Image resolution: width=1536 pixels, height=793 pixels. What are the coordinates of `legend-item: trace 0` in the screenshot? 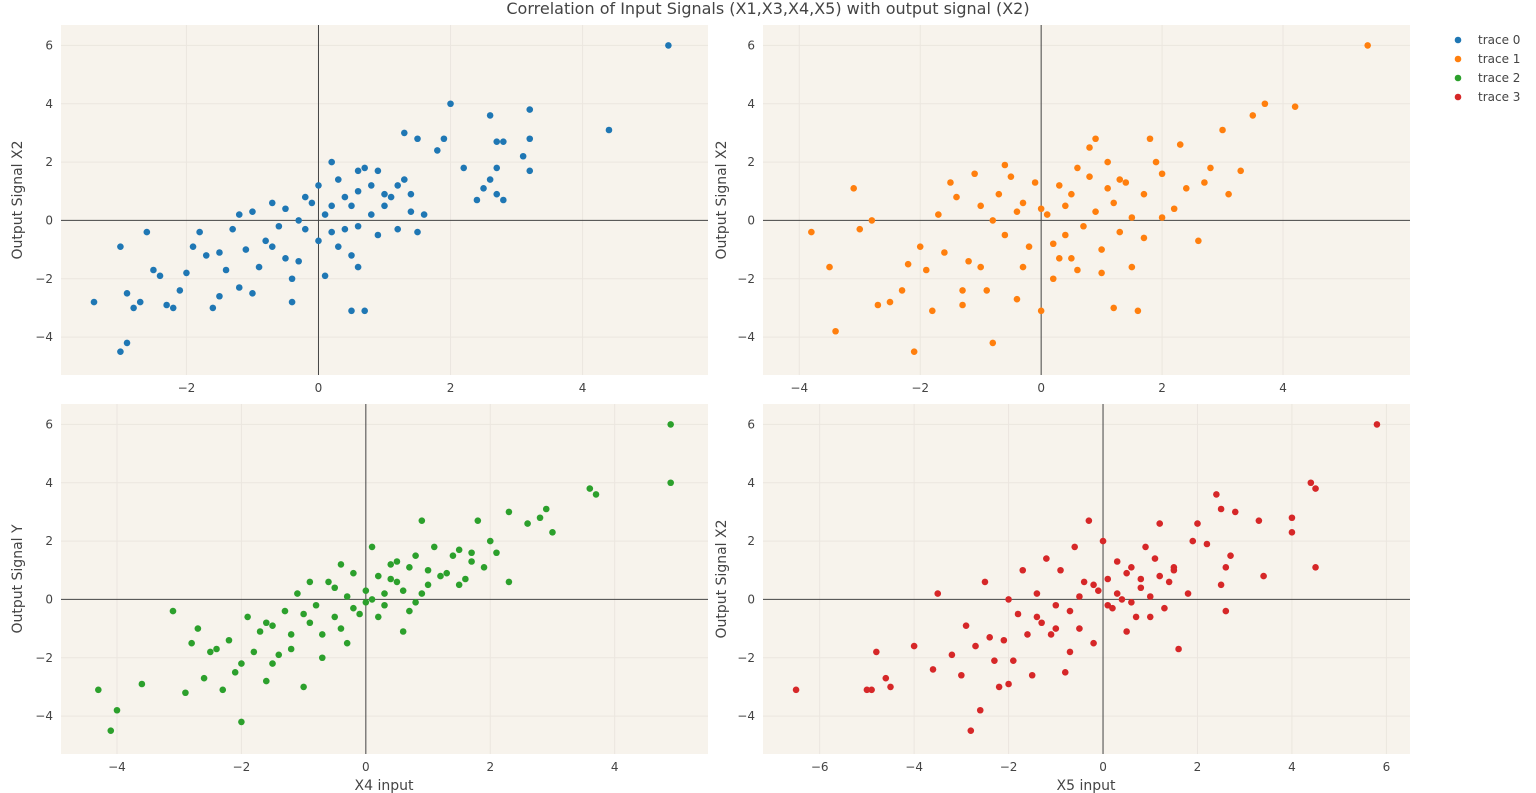 It's located at (1487, 40).